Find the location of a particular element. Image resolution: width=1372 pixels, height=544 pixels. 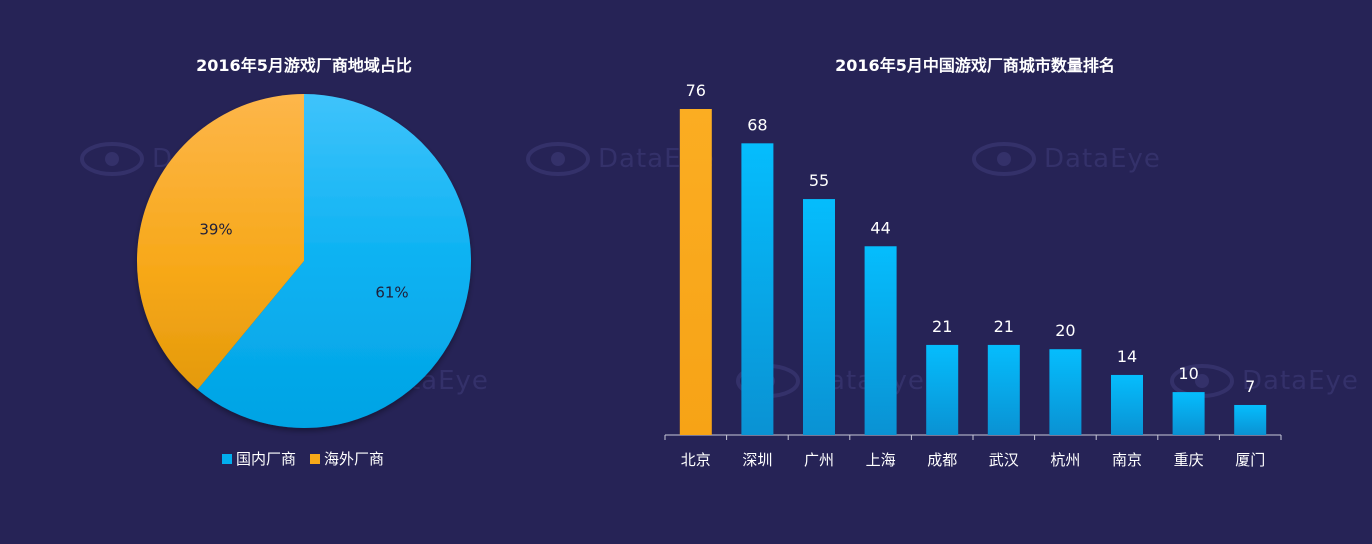

x-tick-label: 深圳 is located at coordinates (757, 460).